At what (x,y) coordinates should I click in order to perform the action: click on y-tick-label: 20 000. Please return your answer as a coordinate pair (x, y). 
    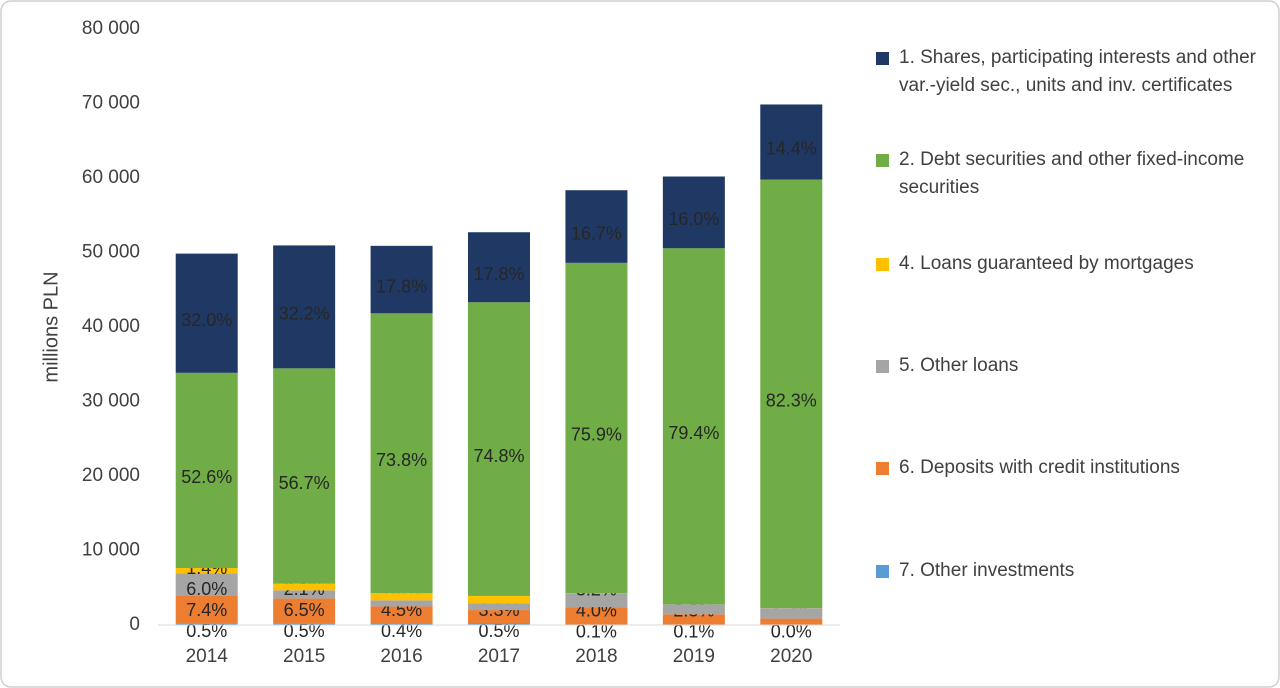
    Looking at the image, I should click on (111, 475).